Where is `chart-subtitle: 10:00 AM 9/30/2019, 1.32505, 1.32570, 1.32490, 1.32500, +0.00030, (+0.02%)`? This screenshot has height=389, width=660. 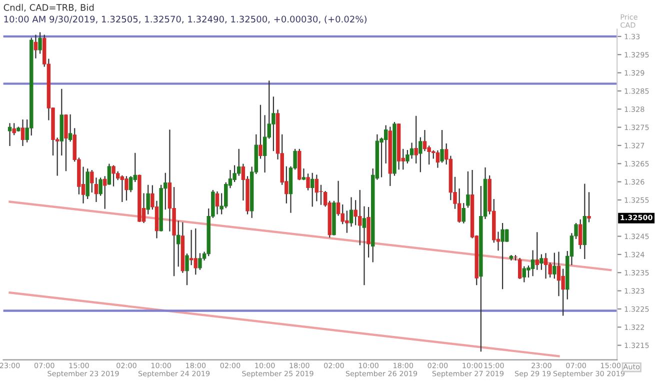 chart-subtitle: 10:00 AM 9/30/2019, 1.32505, 1.32570, 1.32490, 1.32500, +0.00030, (+0.02%) is located at coordinates (185, 20).